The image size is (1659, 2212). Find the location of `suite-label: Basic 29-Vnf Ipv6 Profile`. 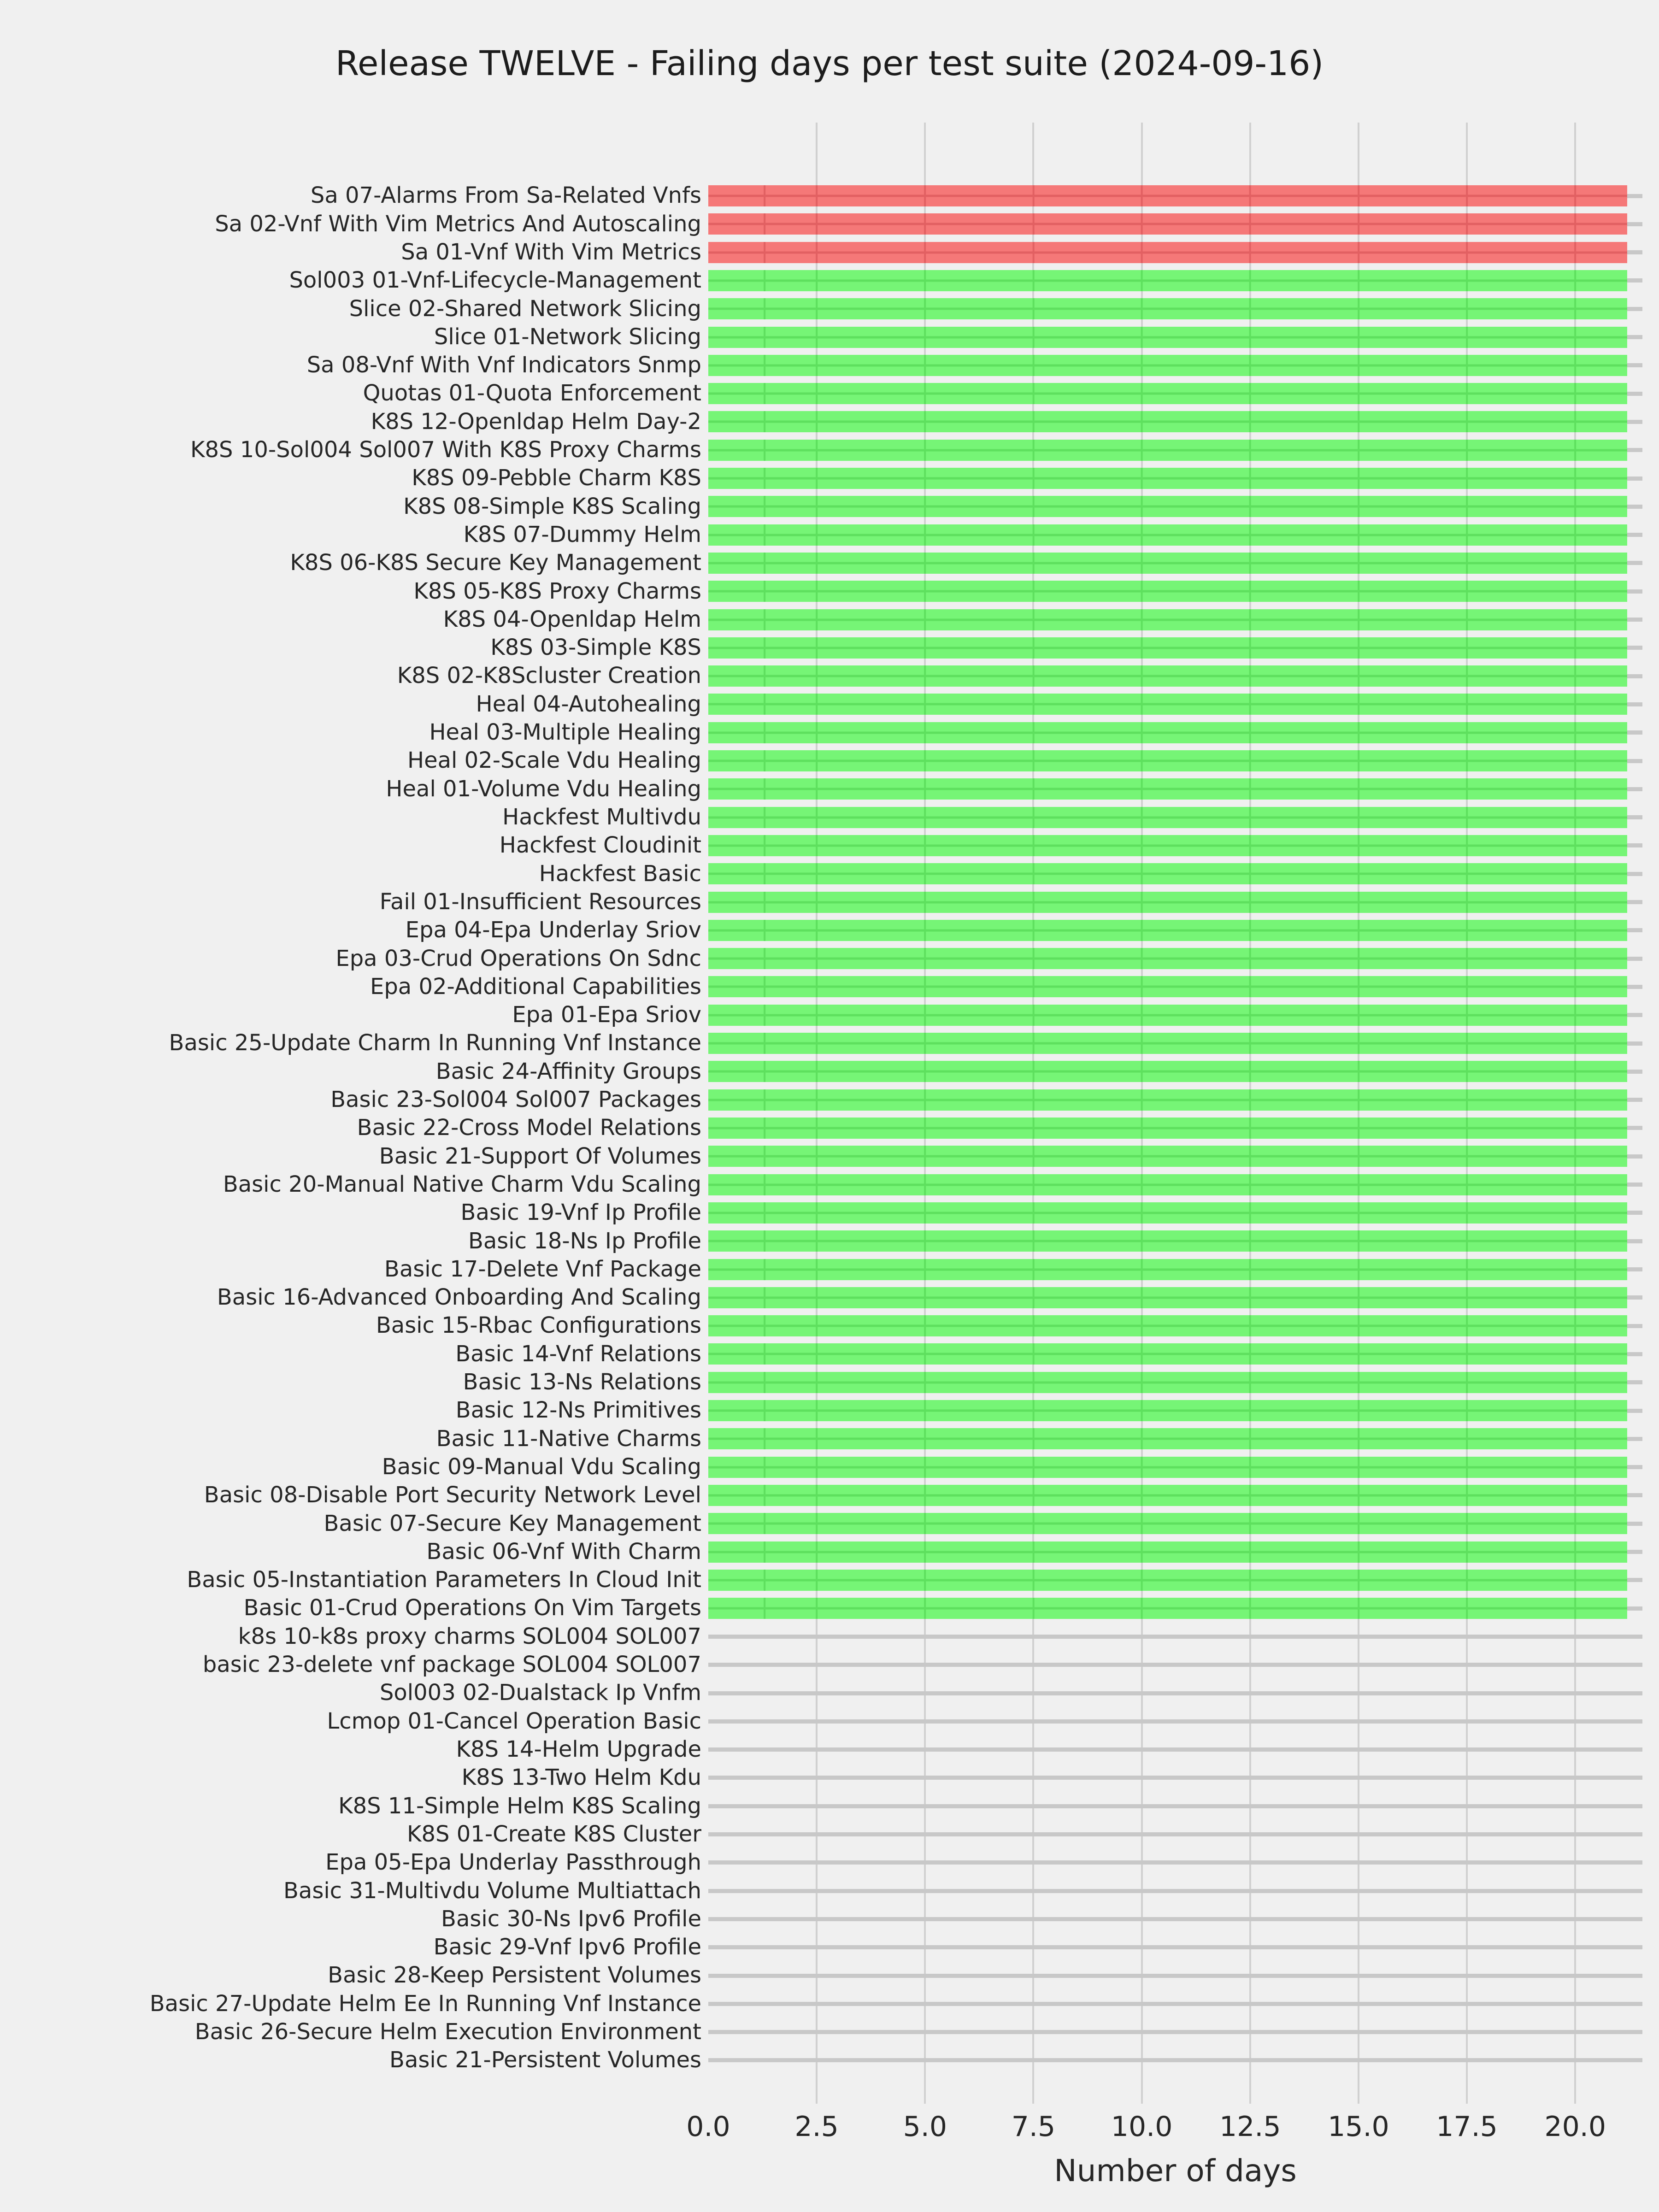

suite-label: Basic 29-Vnf Ipv6 Profile is located at coordinates (567, 1947).